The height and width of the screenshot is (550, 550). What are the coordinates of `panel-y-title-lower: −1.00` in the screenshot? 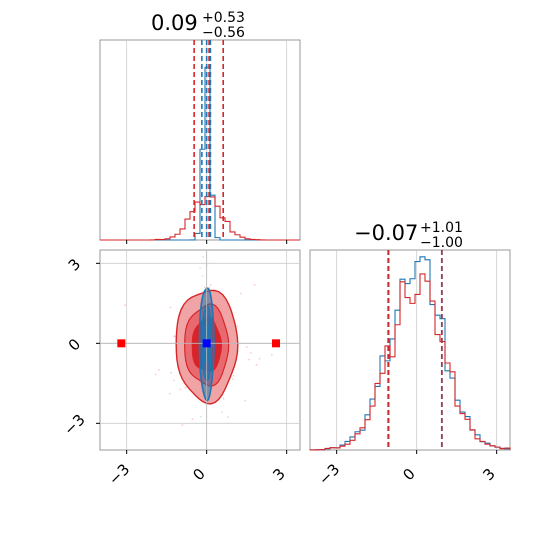 It's located at (441, 243).